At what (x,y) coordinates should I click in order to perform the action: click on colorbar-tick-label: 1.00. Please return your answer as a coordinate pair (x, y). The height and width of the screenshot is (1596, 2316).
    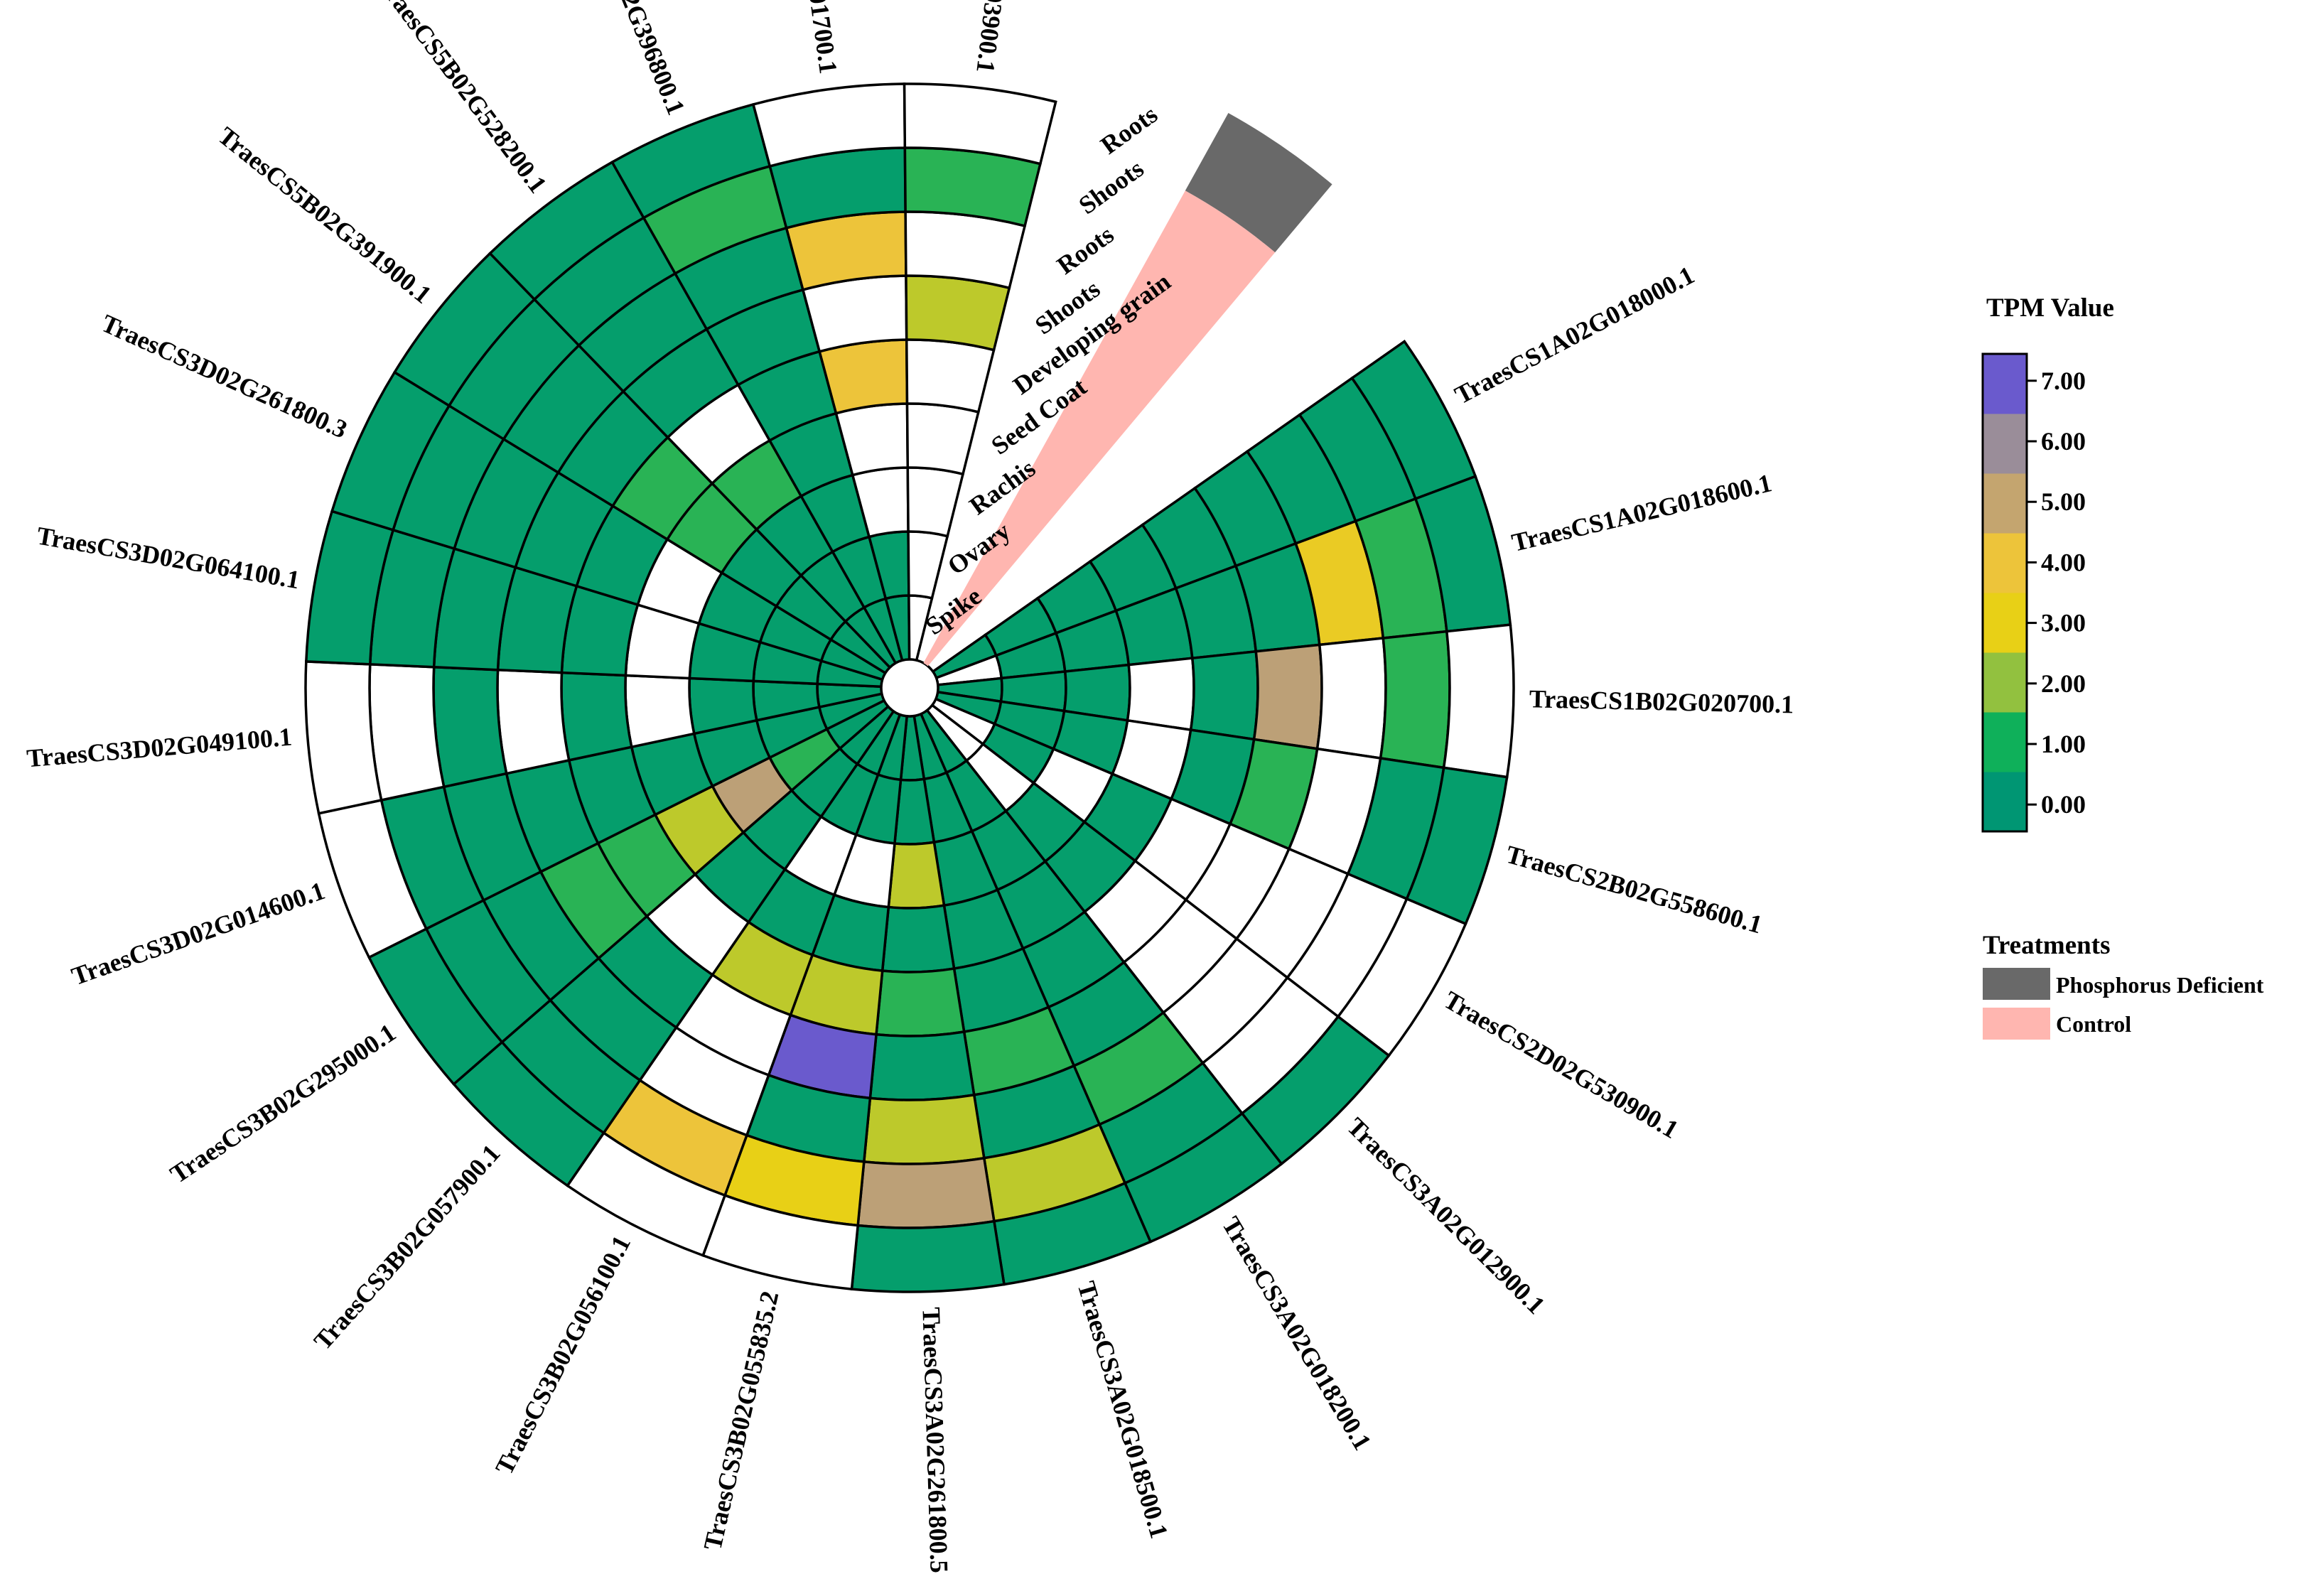
    Looking at the image, I should click on (2063, 744).